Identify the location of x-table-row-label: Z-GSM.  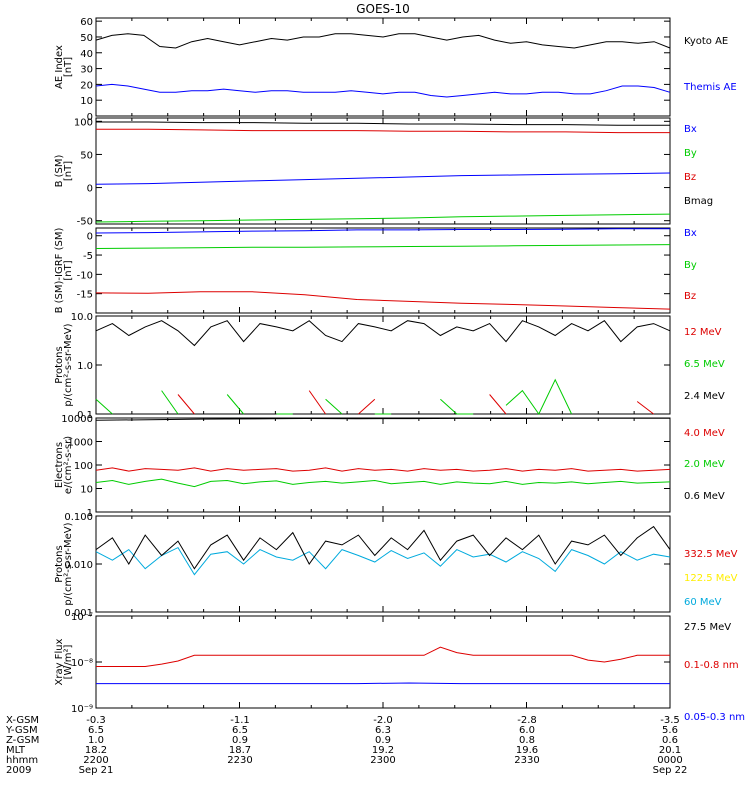
(22, 740).